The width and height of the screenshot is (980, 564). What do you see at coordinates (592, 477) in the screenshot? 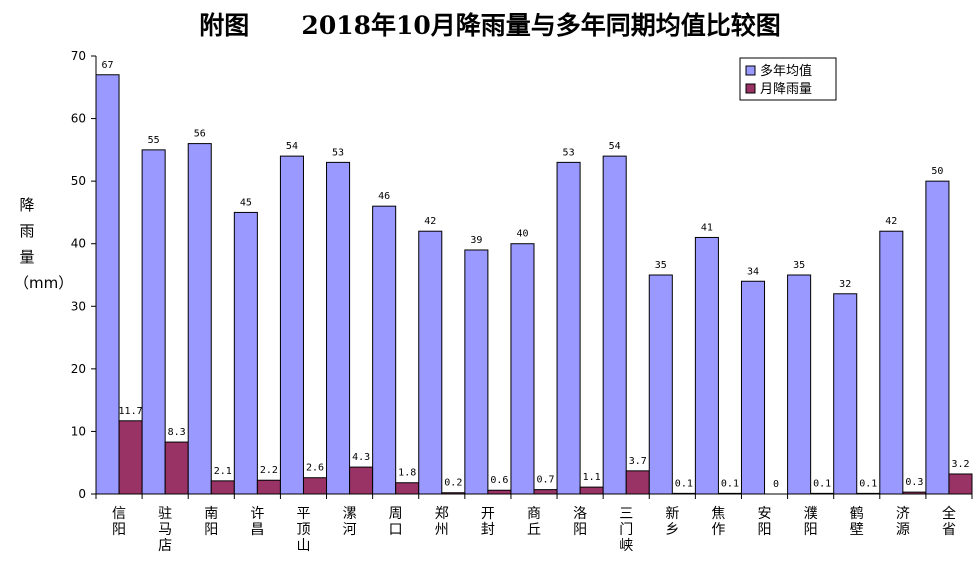
I see `data-label: 1.1` at bounding box center [592, 477].